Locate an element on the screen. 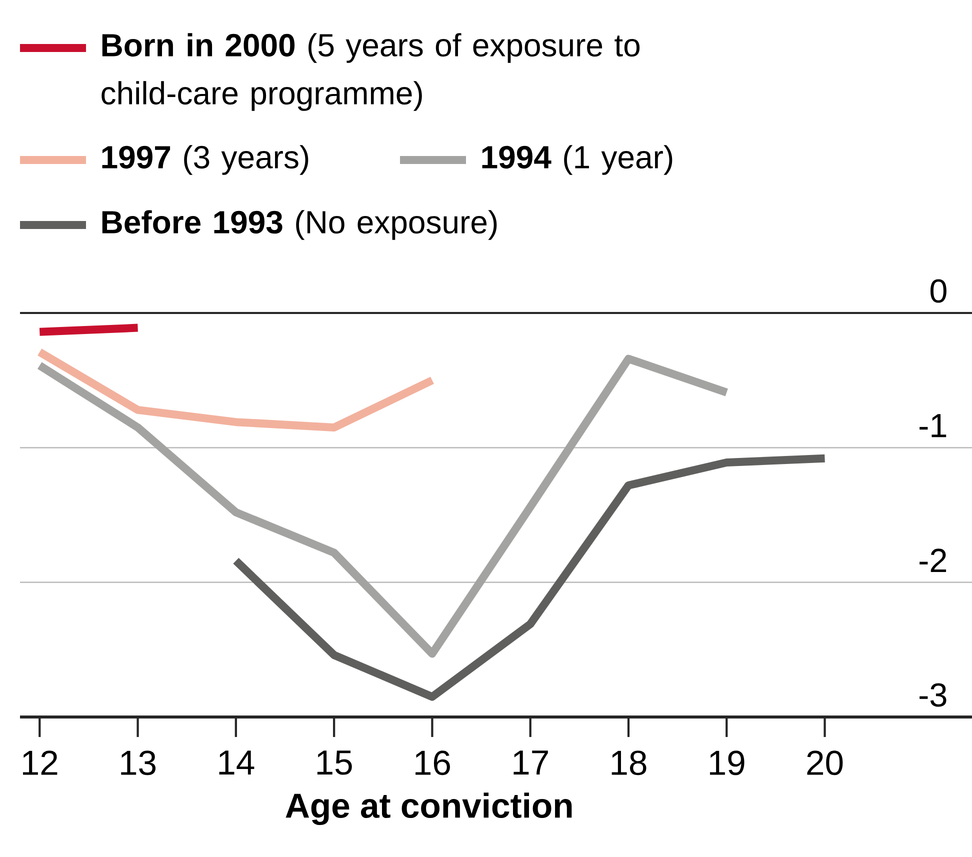  y-tick-label: 0 is located at coordinates (938, 291).